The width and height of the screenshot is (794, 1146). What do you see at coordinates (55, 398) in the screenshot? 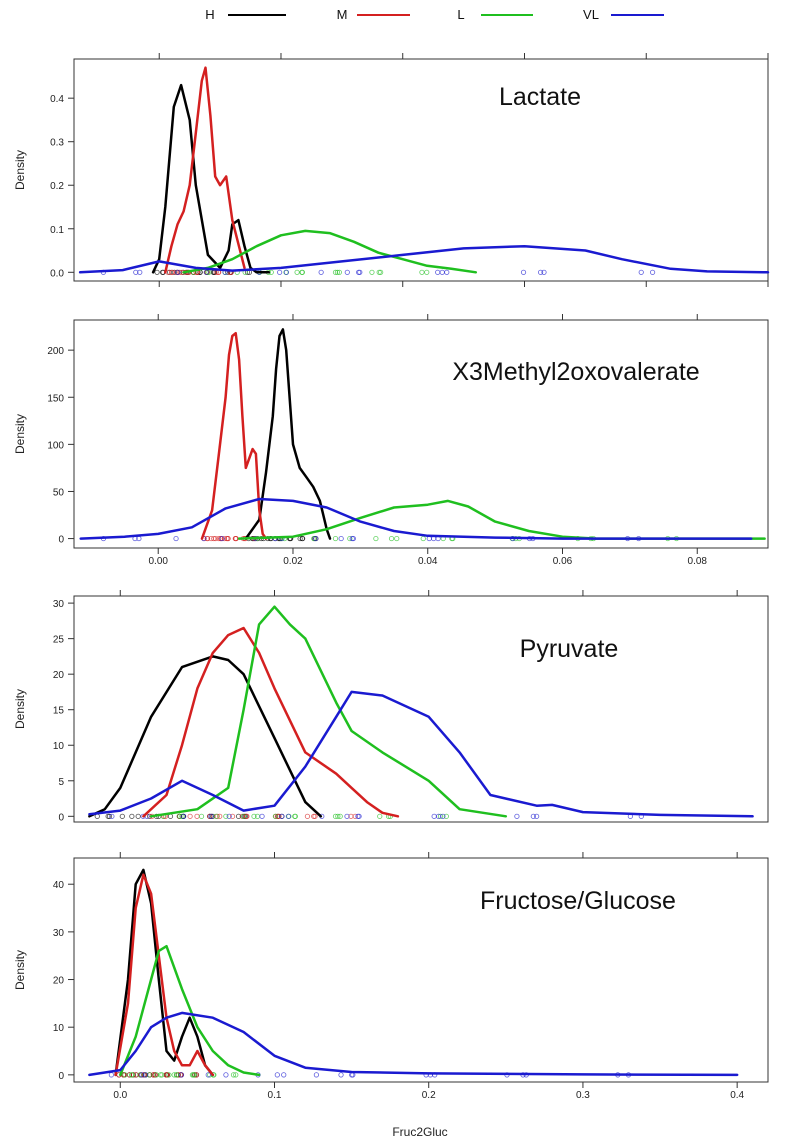
I see `y-tick-label: 150` at bounding box center [55, 398].